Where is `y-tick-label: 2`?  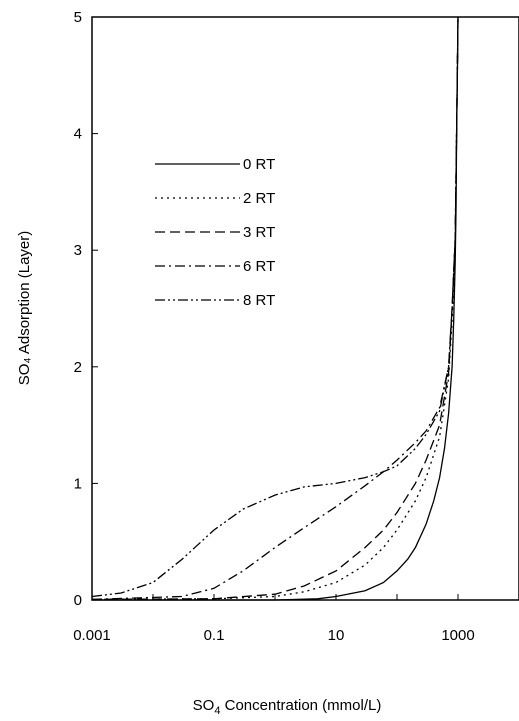 y-tick-label: 2 is located at coordinates (78, 367).